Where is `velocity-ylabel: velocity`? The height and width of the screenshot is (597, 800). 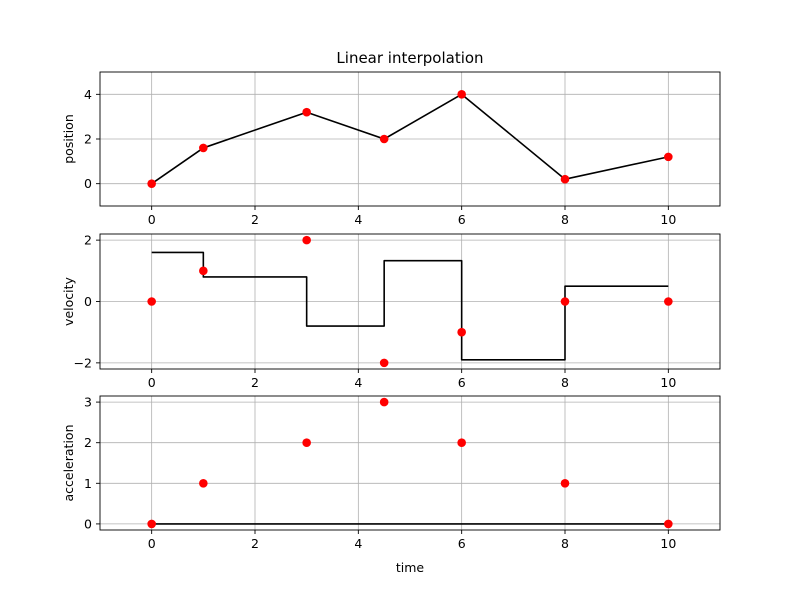
velocity-ylabel: velocity is located at coordinates (68, 300).